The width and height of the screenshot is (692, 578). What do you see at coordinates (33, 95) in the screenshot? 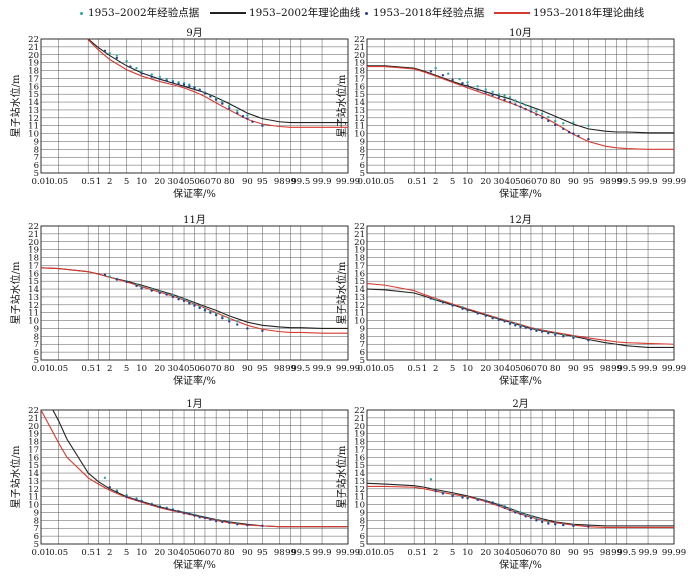
I see `y-tick-label: 15` at bounding box center [33, 95].